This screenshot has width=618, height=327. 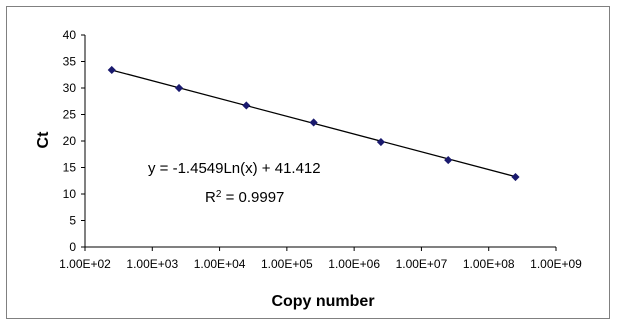 What do you see at coordinates (72, 247) in the screenshot?
I see `y-tick-label: 0` at bounding box center [72, 247].